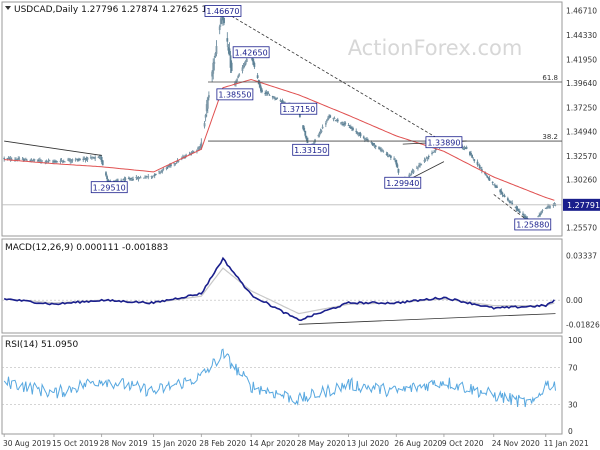 This screenshot has height=450, width=600. What do you see at coordinates (427, 319) in the screenshot?
I see `macd-trendline` at bounding box center [427, 319].